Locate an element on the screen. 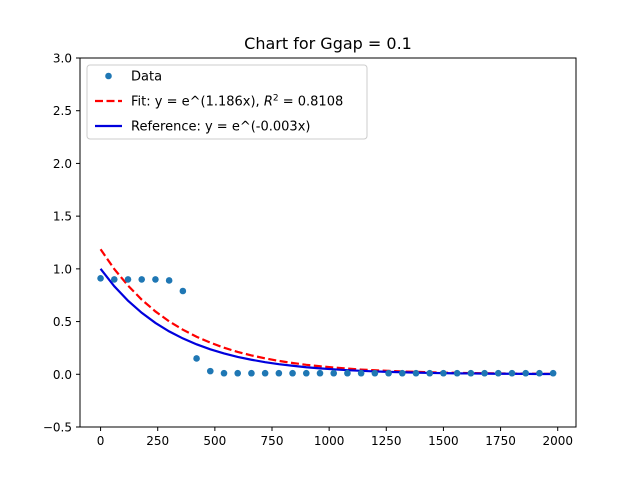 The height and width of the screenshot is (480, 640). x-tick-label: 0 is located at coordinates (101, 441).